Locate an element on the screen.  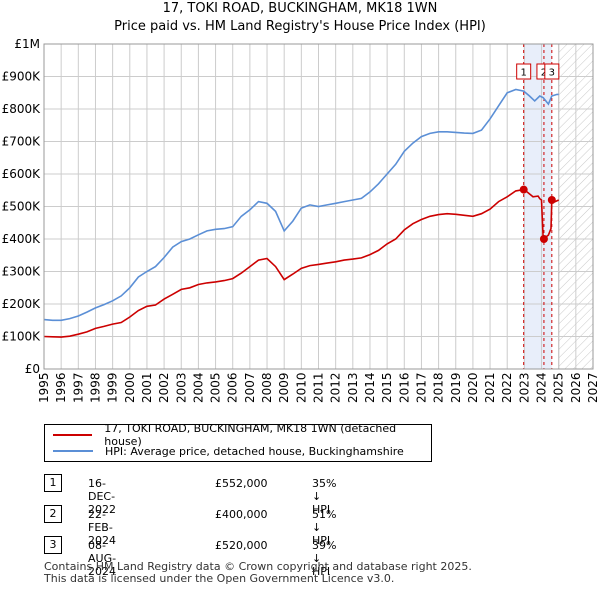
x-tick-label: 2005 is located at coordinates (216, 387).